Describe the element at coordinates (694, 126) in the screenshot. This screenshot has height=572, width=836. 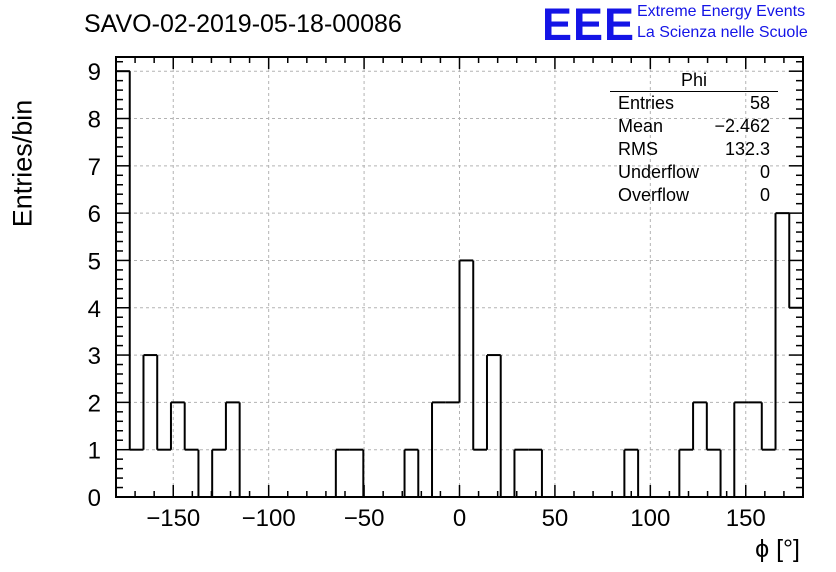
I see `stats-row-mean: Mean −2.462` at that location.